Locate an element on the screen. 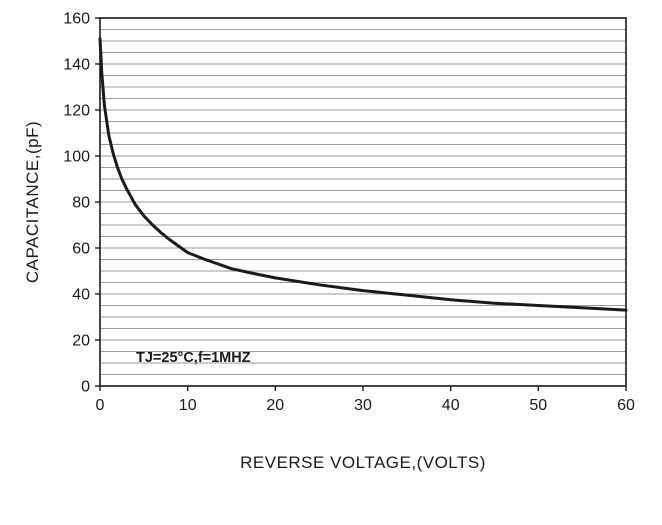  y-tick-label: 100 is located at coordinates (76, 157).